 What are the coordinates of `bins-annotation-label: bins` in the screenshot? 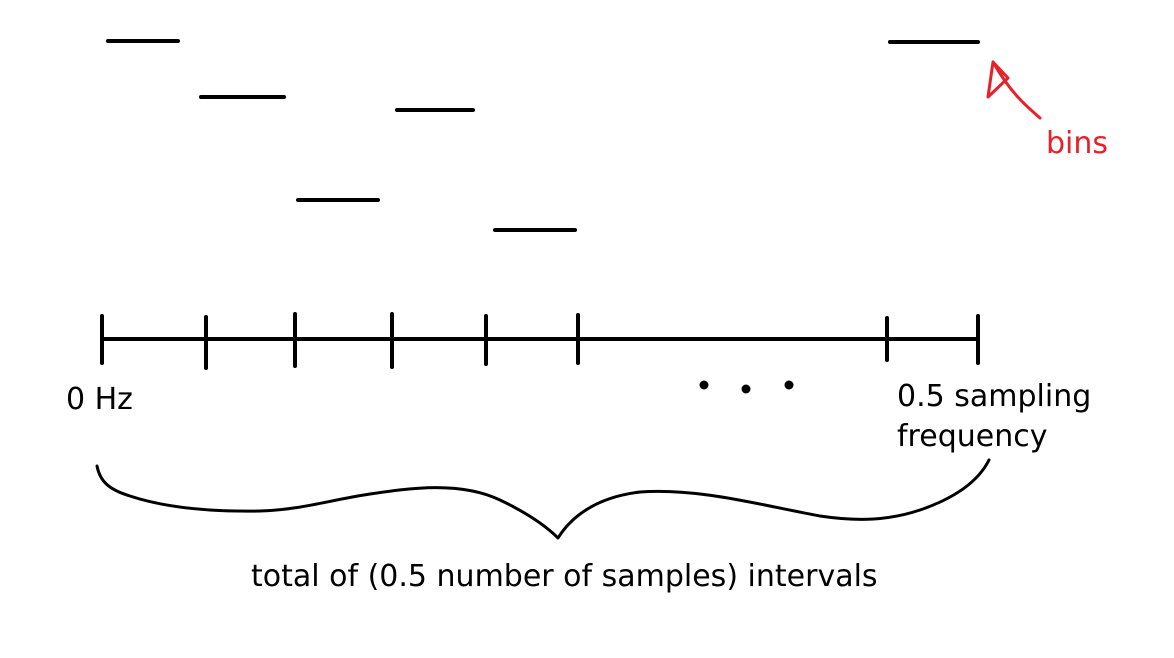 It's located at (1077, 143).